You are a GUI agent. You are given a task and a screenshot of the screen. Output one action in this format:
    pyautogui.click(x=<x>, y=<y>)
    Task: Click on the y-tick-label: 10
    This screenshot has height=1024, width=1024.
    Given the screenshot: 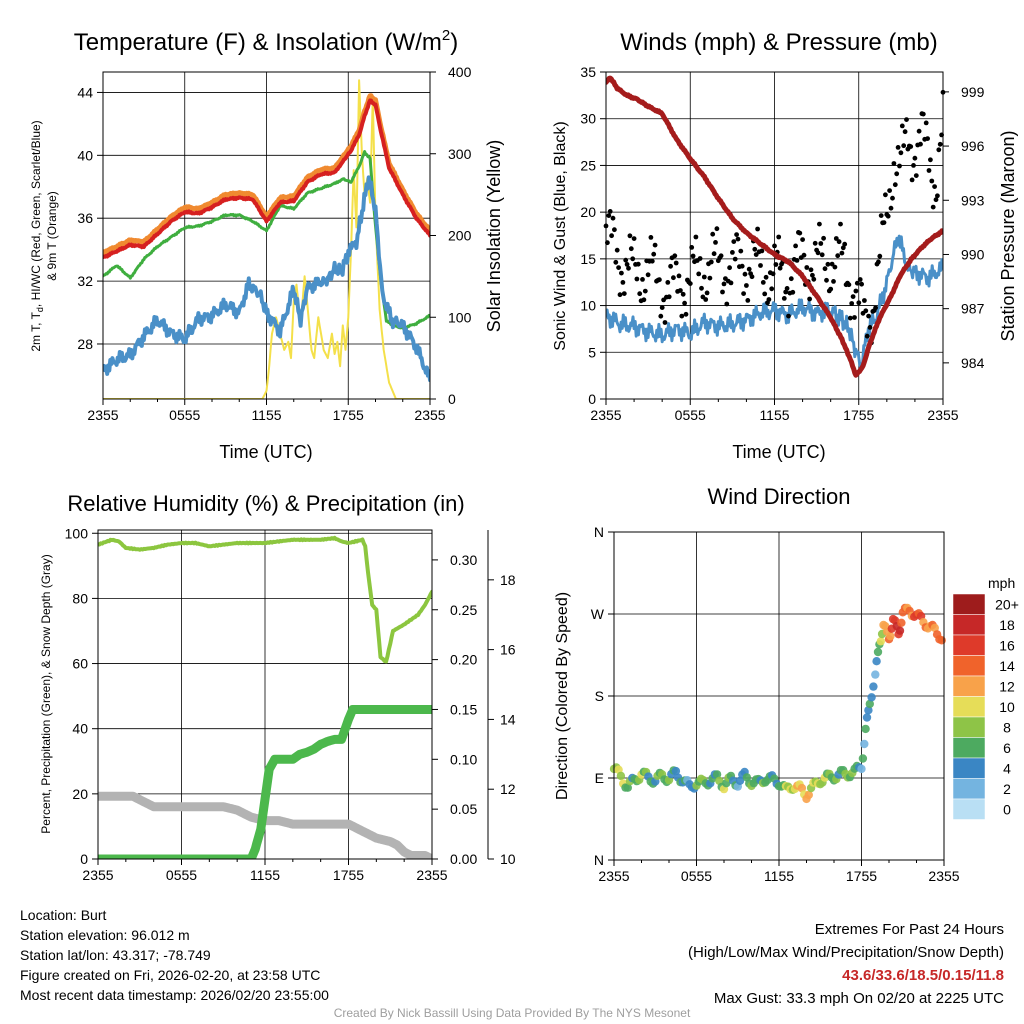 What is the action you would take?
    pyautogui.click(x=588, y=306)
    